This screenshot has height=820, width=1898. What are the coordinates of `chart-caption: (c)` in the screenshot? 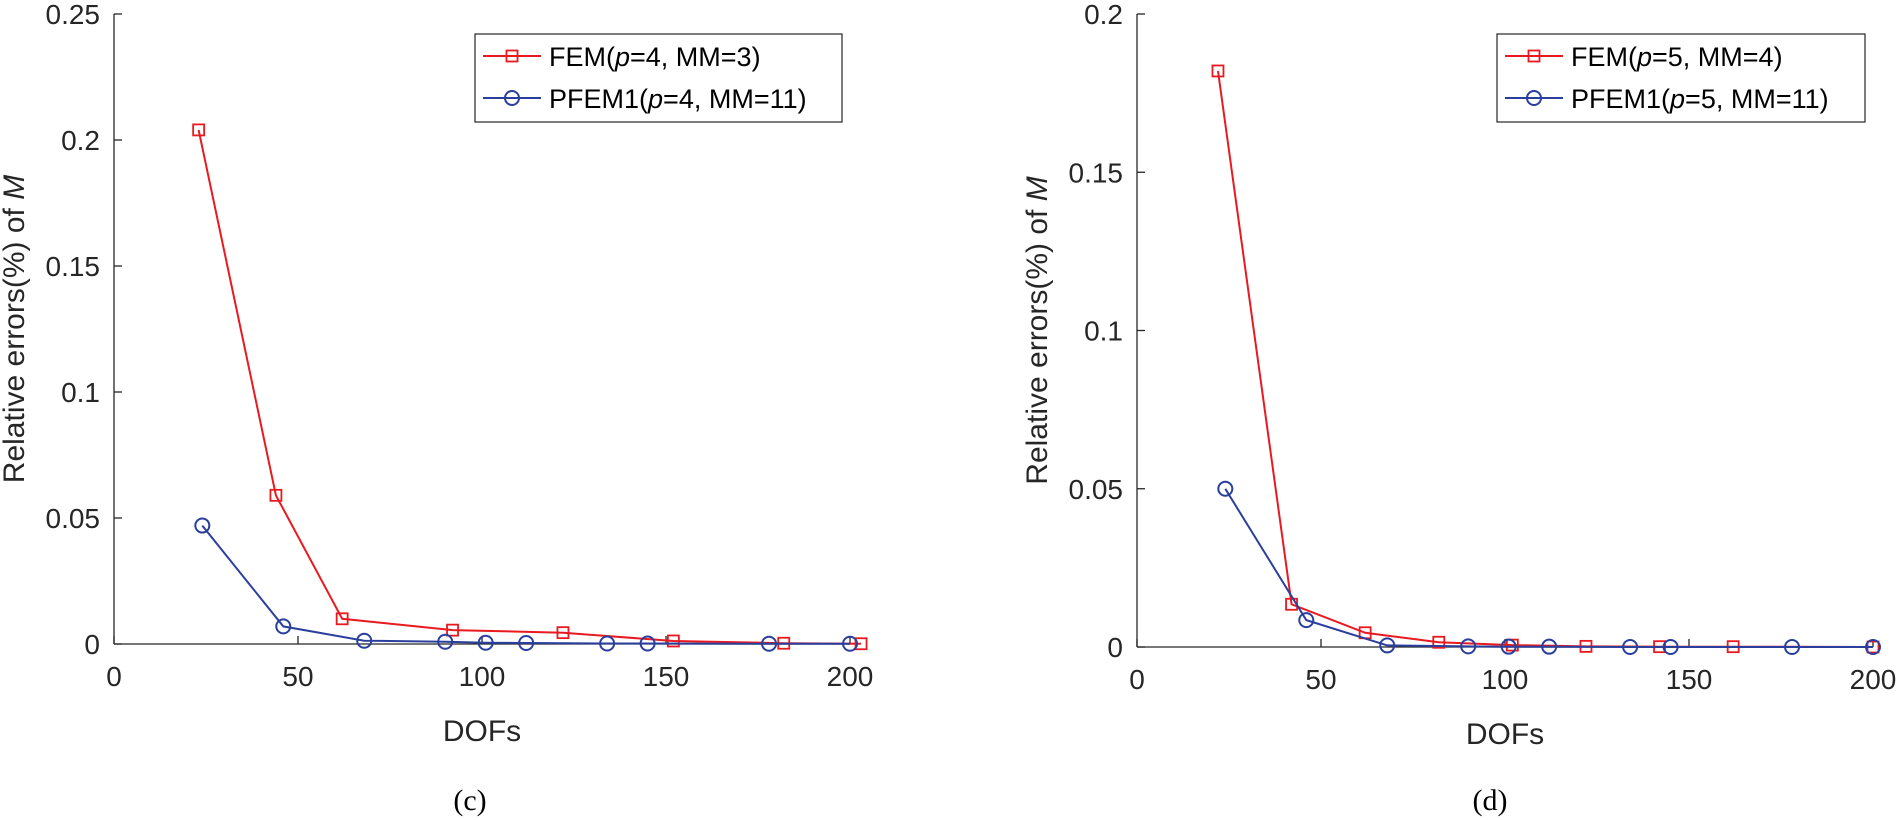 It's located at (469, 800).